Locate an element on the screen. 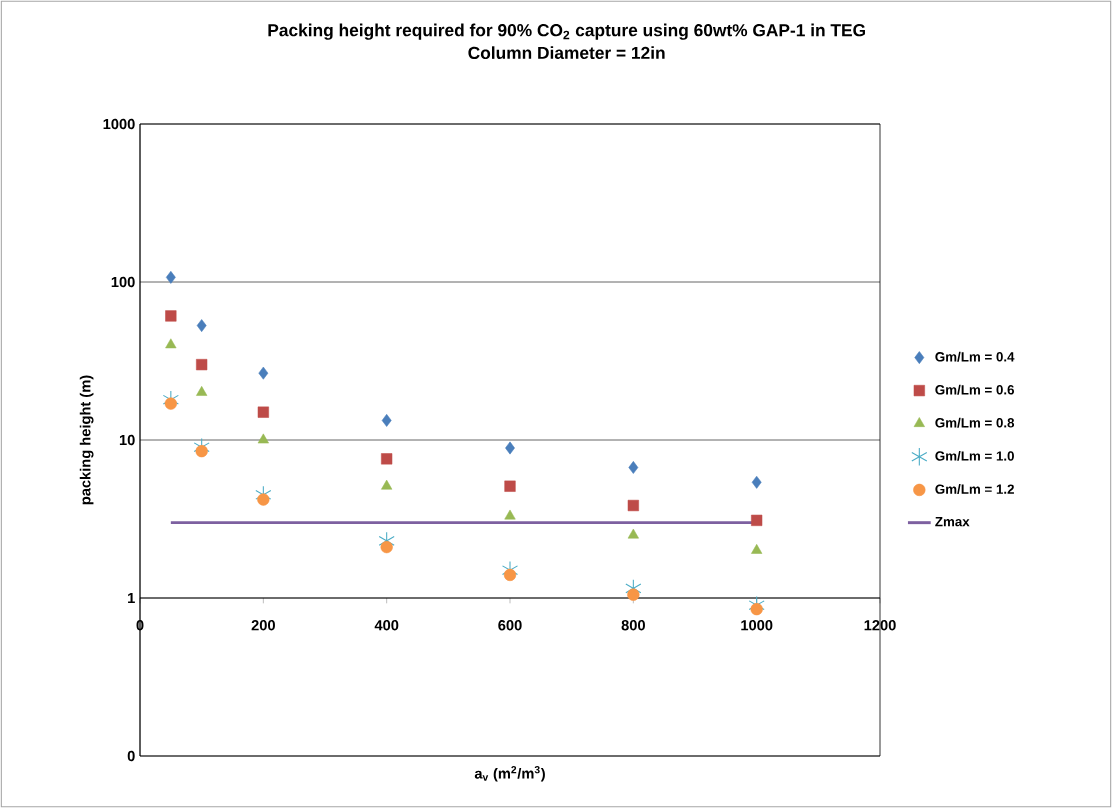  x-tick-label: 600 is located at coordinates (510, 625).